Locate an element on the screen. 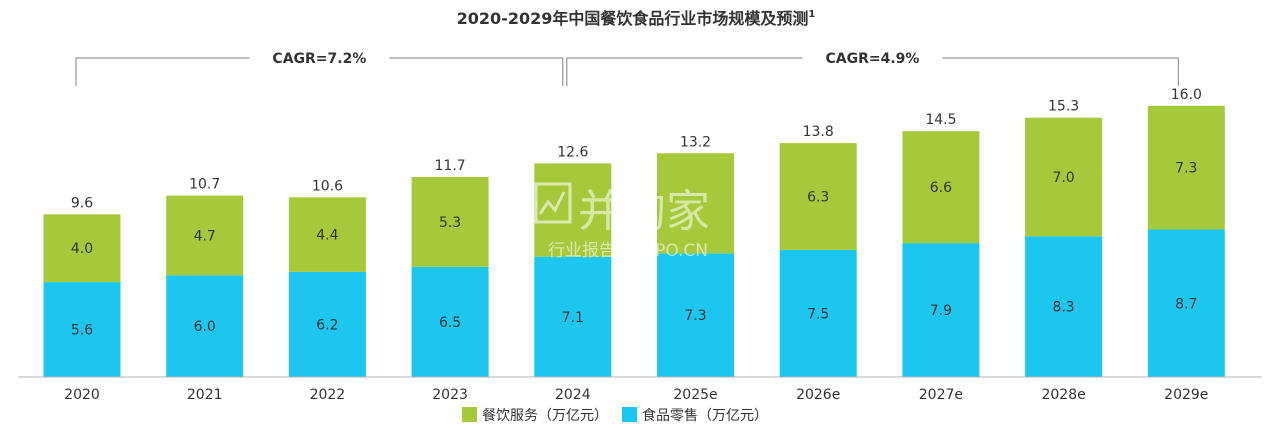 This screenshot has height=438, width=1286. total-label-2020: 9.6 is located at coordinates (82, 203).